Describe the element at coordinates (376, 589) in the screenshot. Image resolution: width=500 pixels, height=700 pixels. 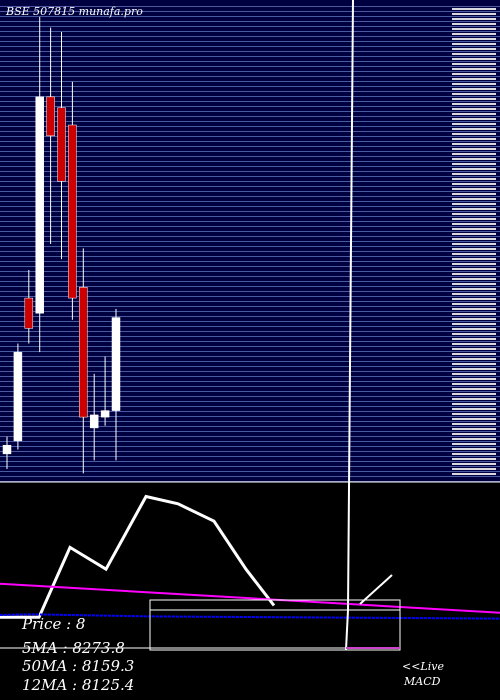
I see `macd-line-tail` at that location.